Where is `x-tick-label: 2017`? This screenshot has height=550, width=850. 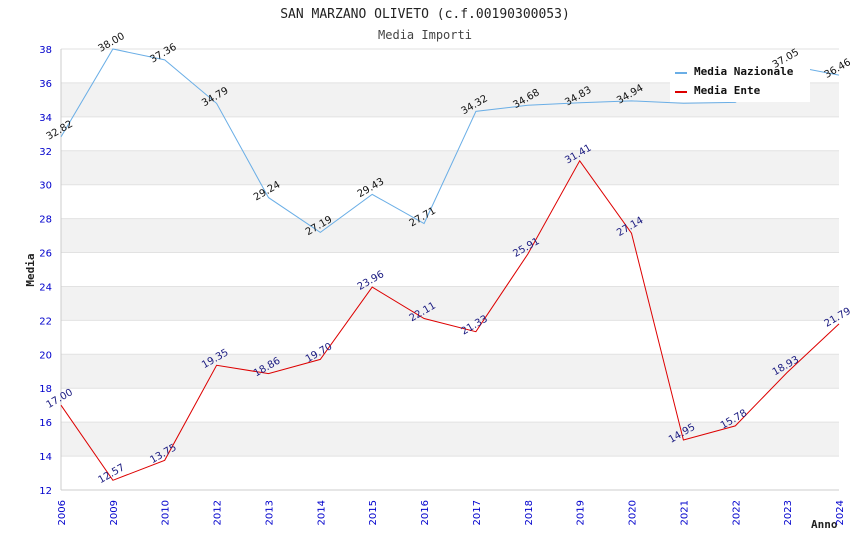
x-tick-label: 2017 is located at coordinates (477, 512).